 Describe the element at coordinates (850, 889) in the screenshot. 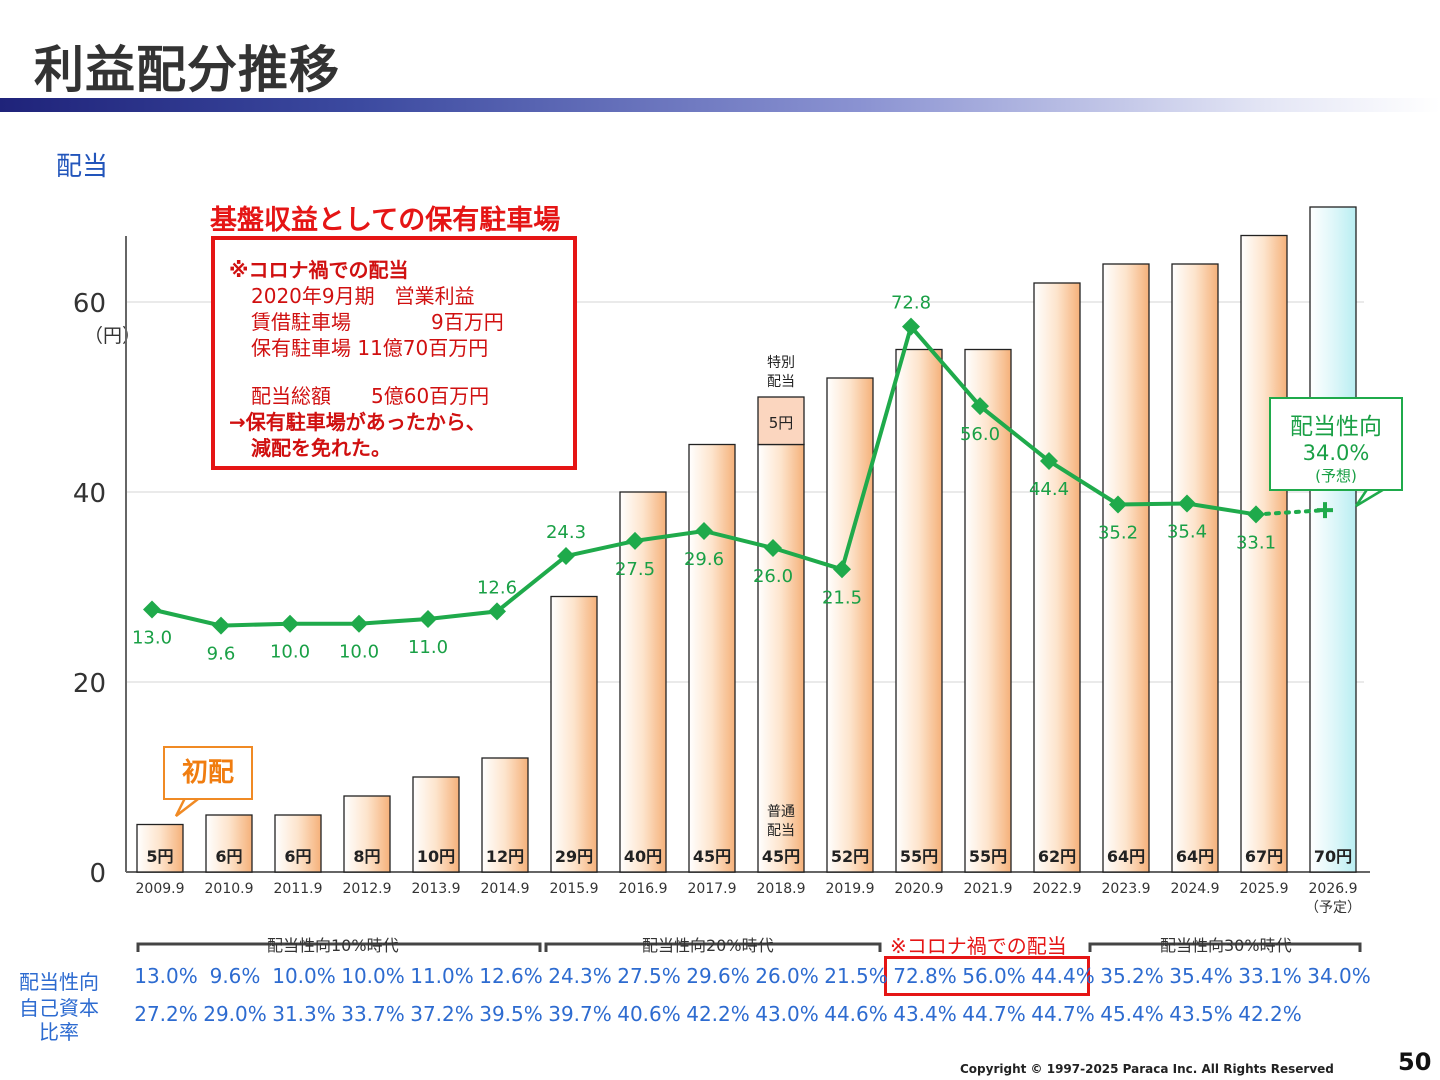

I see `x-tick-label: 2019.9` at that location.